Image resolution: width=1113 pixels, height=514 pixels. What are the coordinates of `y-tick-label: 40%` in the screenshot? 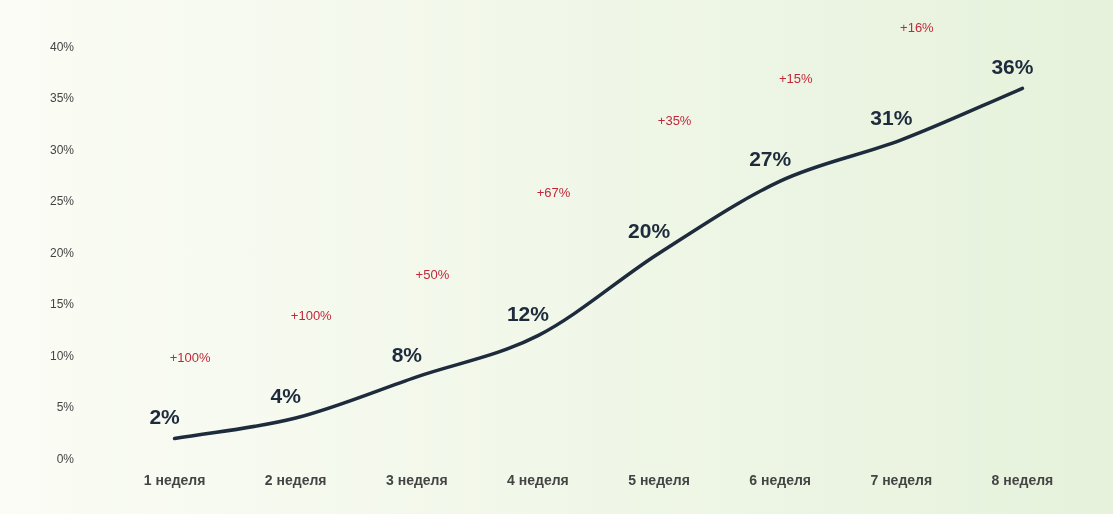 It's located at (62, 46).